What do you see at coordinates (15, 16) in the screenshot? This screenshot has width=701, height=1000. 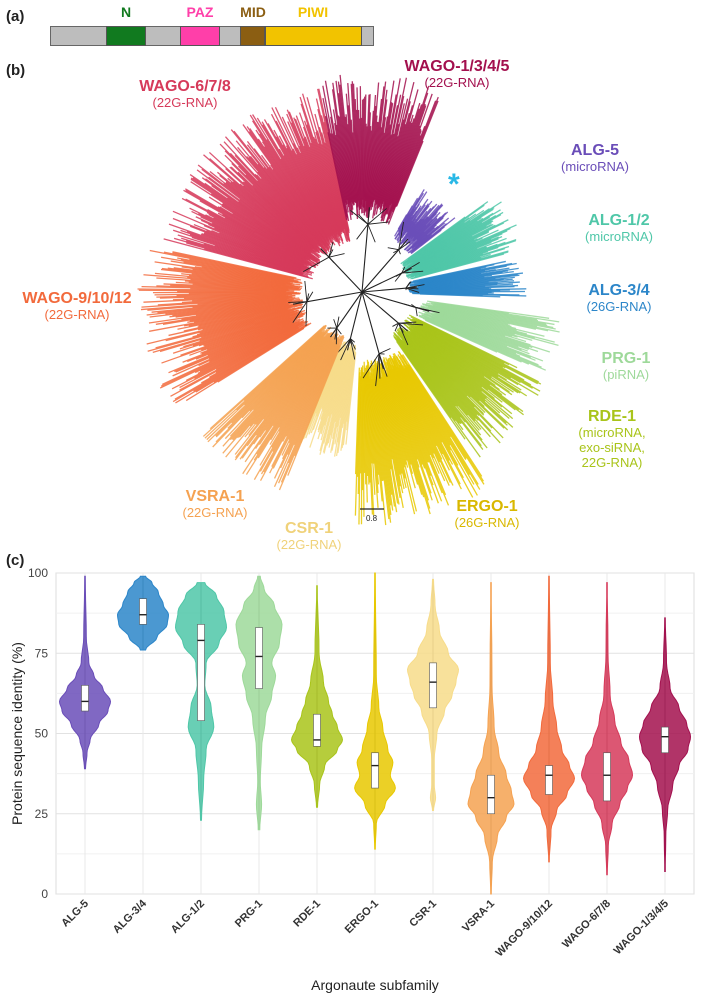 I see `panel-a-label: (a)` at bounding box center [15, 16].